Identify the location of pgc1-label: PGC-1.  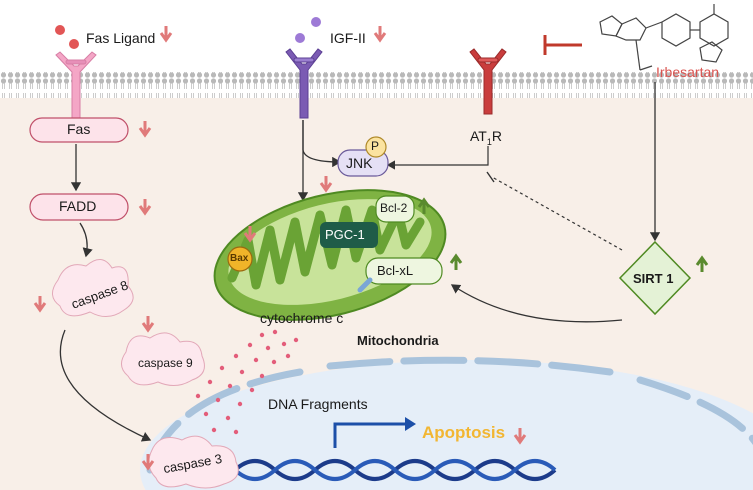
(345, 234).